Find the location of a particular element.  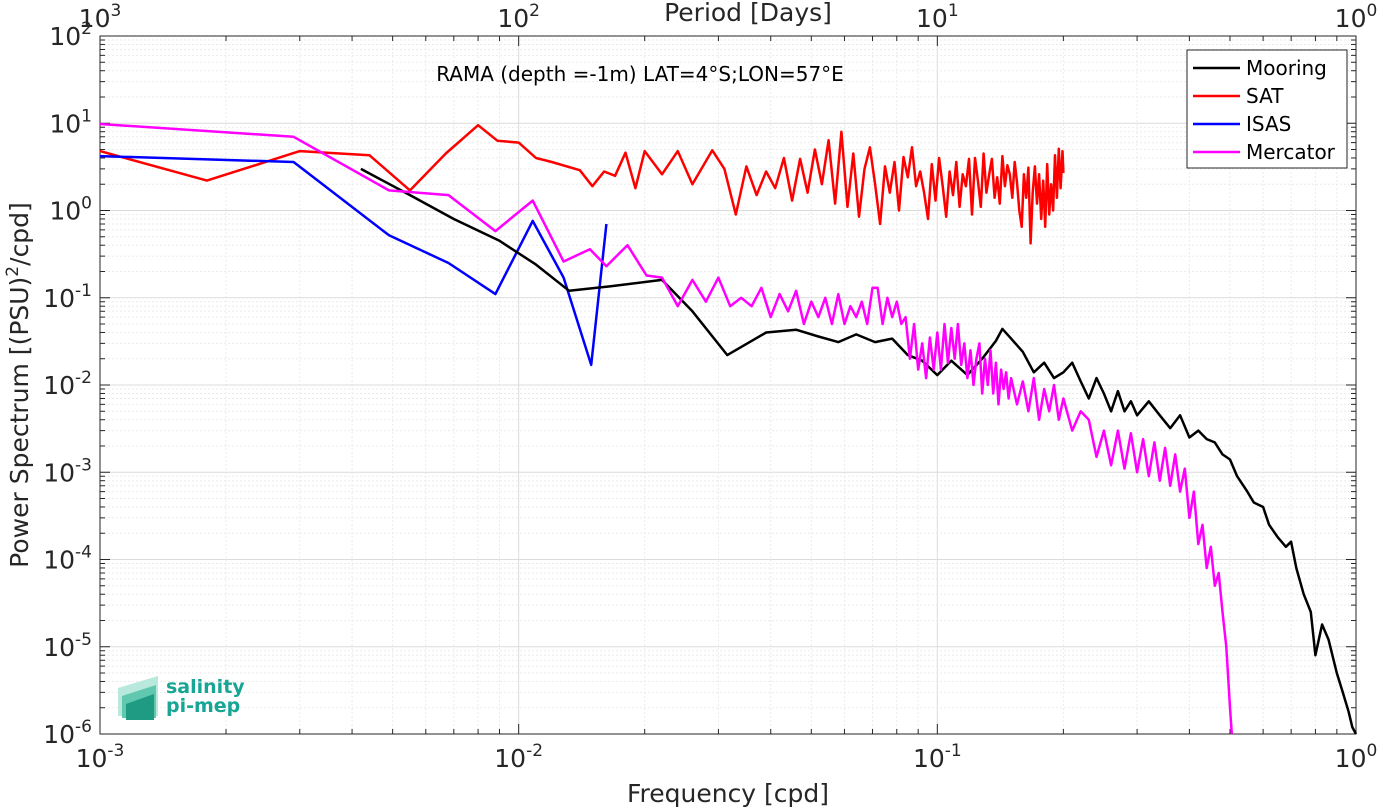

y-tick-label-exp: 1 is located at coordinates (86, 116).